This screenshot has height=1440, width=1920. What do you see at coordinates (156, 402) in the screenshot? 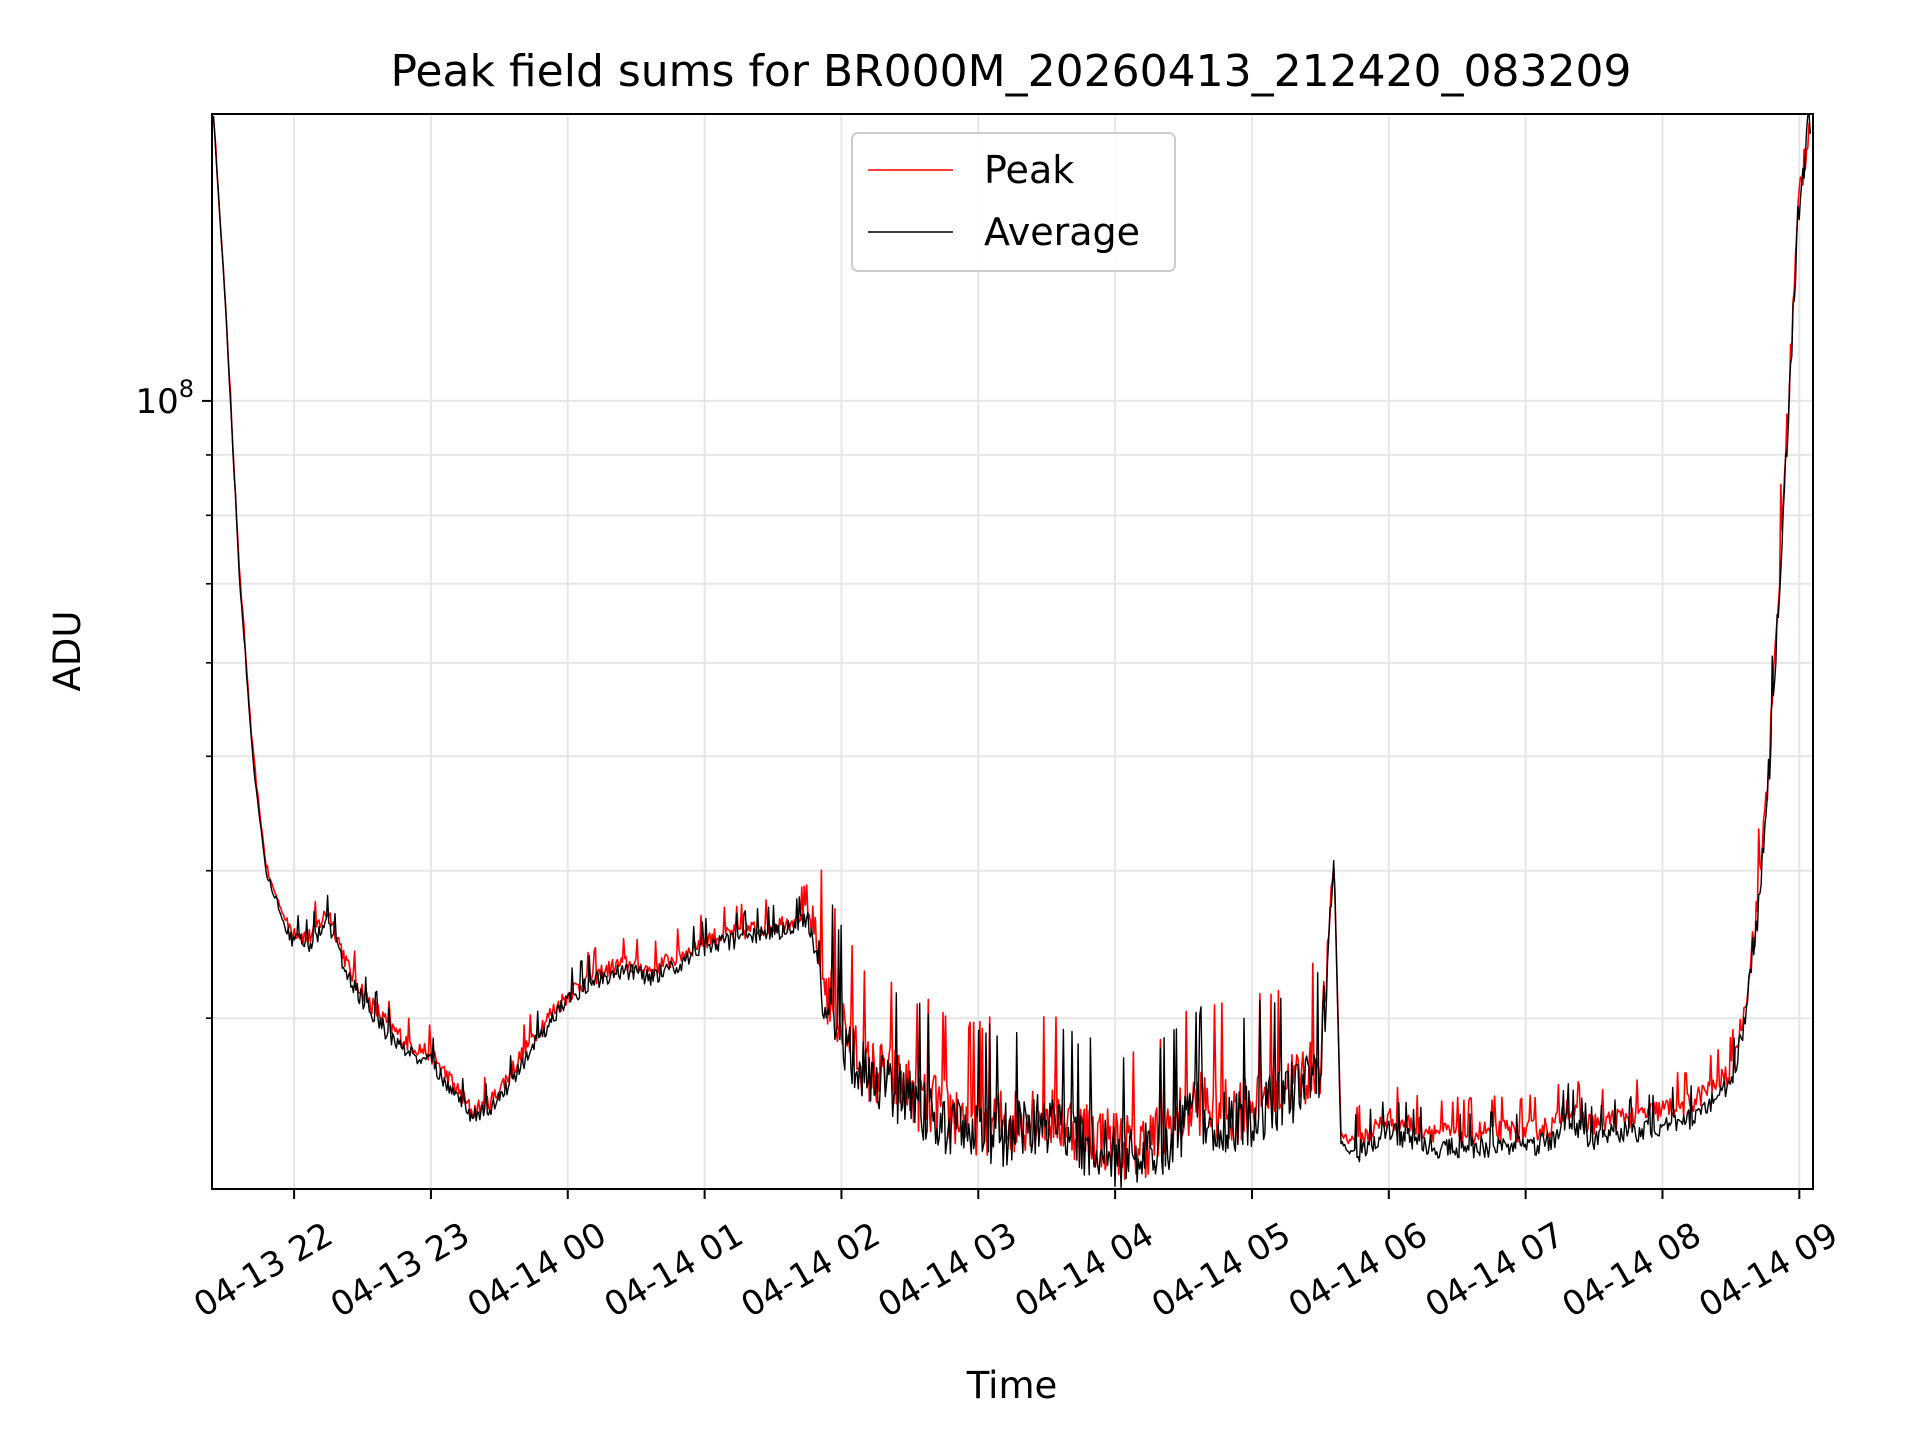
I see `y-tick-label-base: 10` at bounding box center [156, 402].